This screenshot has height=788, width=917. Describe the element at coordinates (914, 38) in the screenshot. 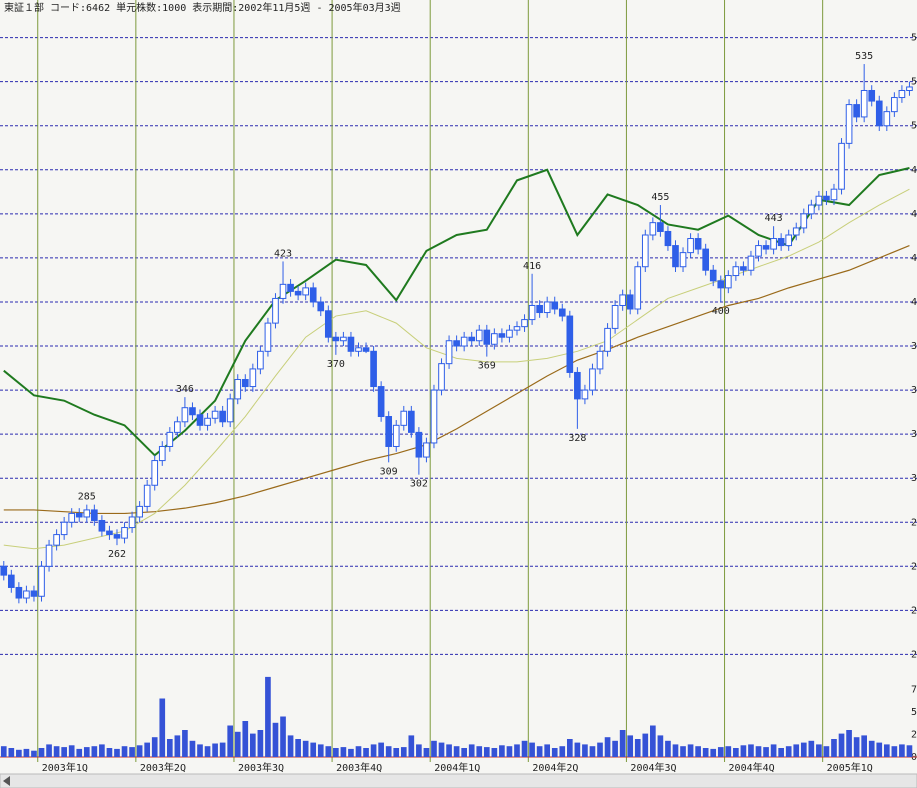

I see `y-tick-label: 550` at that location.